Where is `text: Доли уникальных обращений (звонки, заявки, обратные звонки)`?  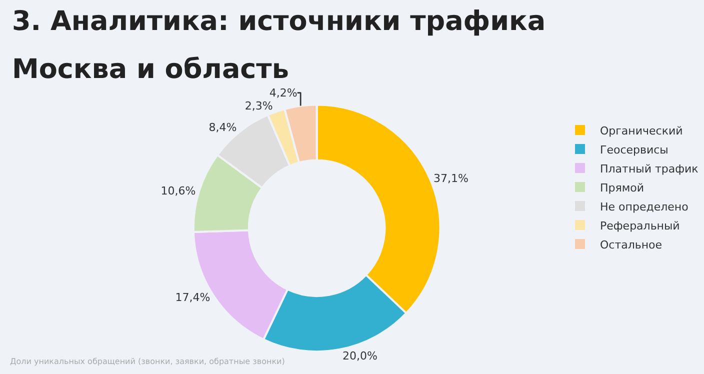 text: Доли уникальных обращений (звонки, заявки, обратные звонки) is located at coordinates (147, 361).